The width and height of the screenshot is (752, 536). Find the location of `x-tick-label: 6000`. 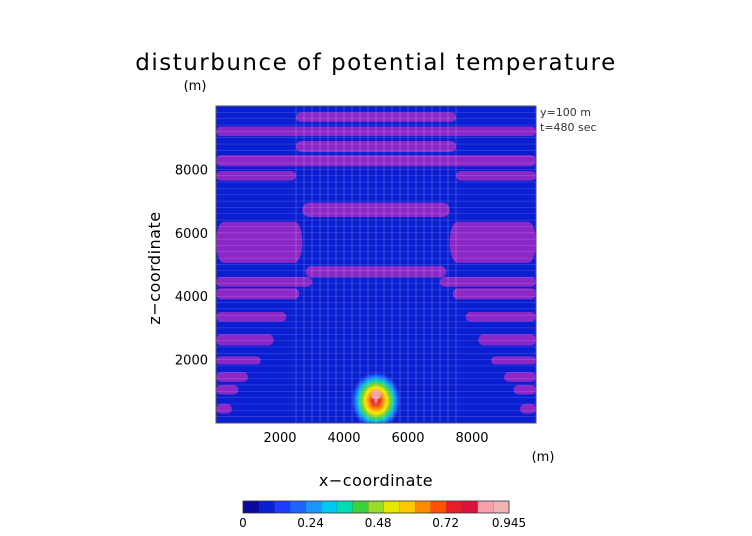

x-tick-label: 6000 is located at coordinates (407, 438).